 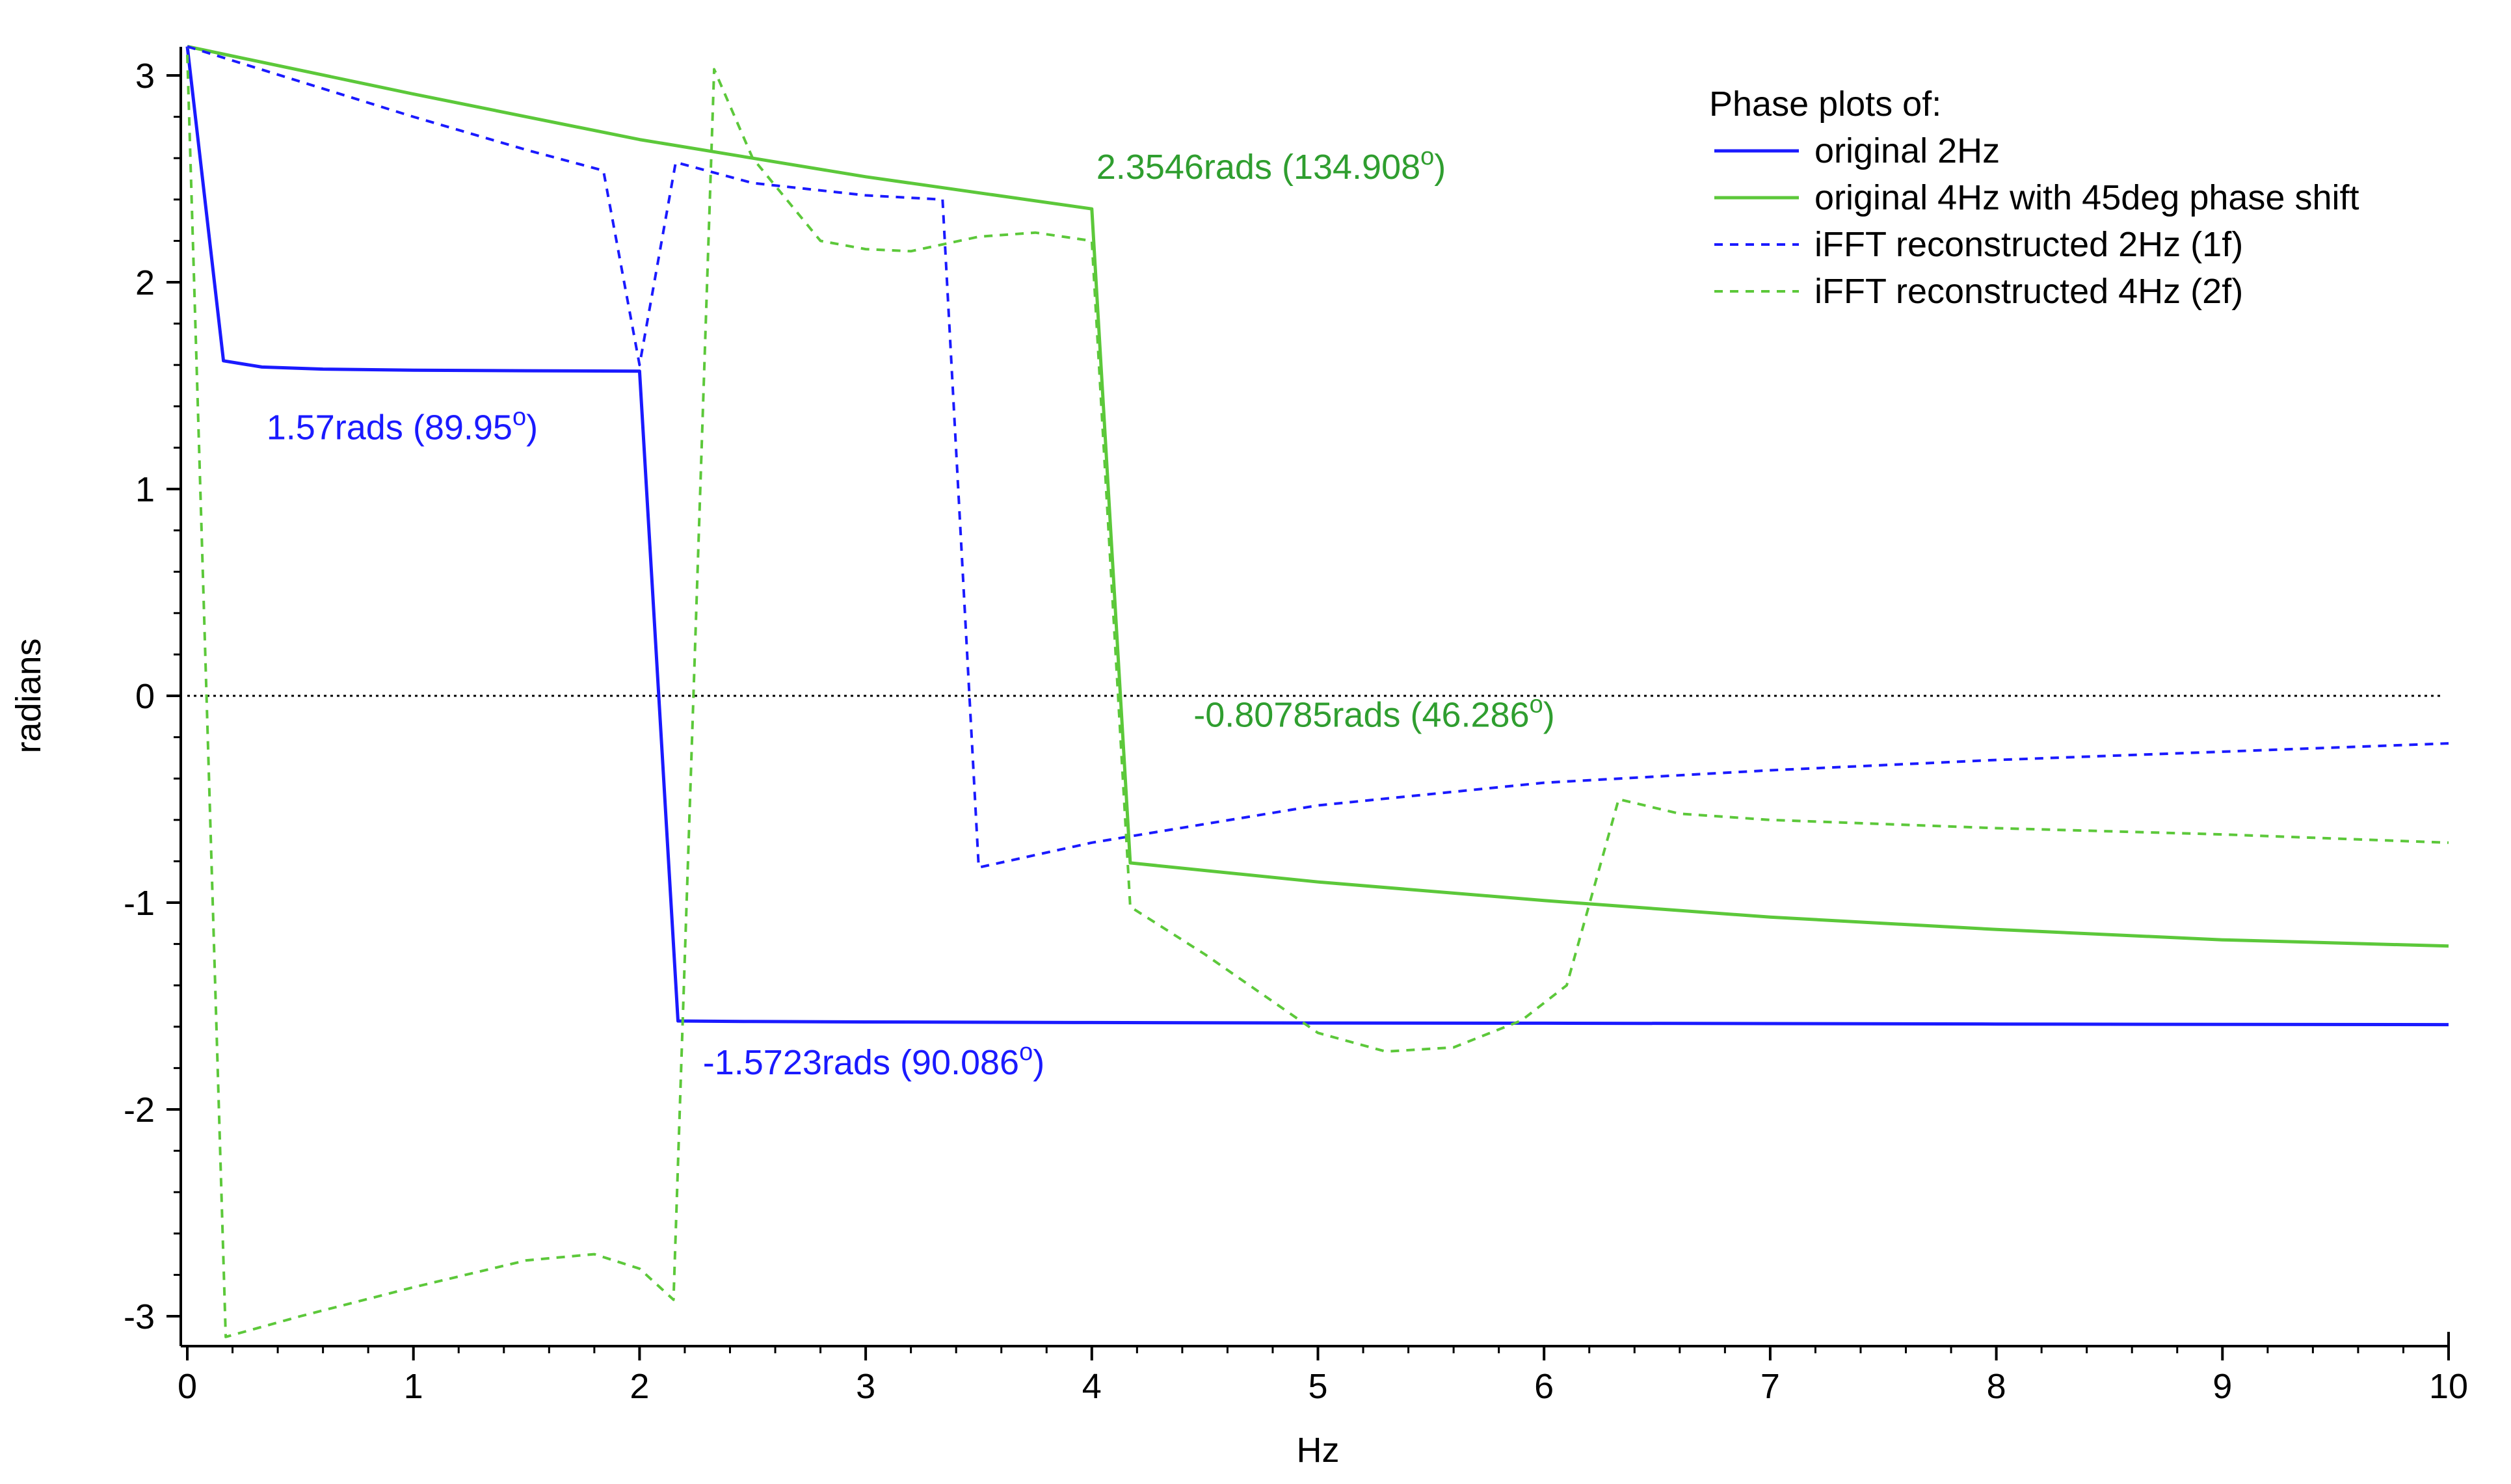 I want to click on x-tick-label: 1, so click(x=413, y=1386).